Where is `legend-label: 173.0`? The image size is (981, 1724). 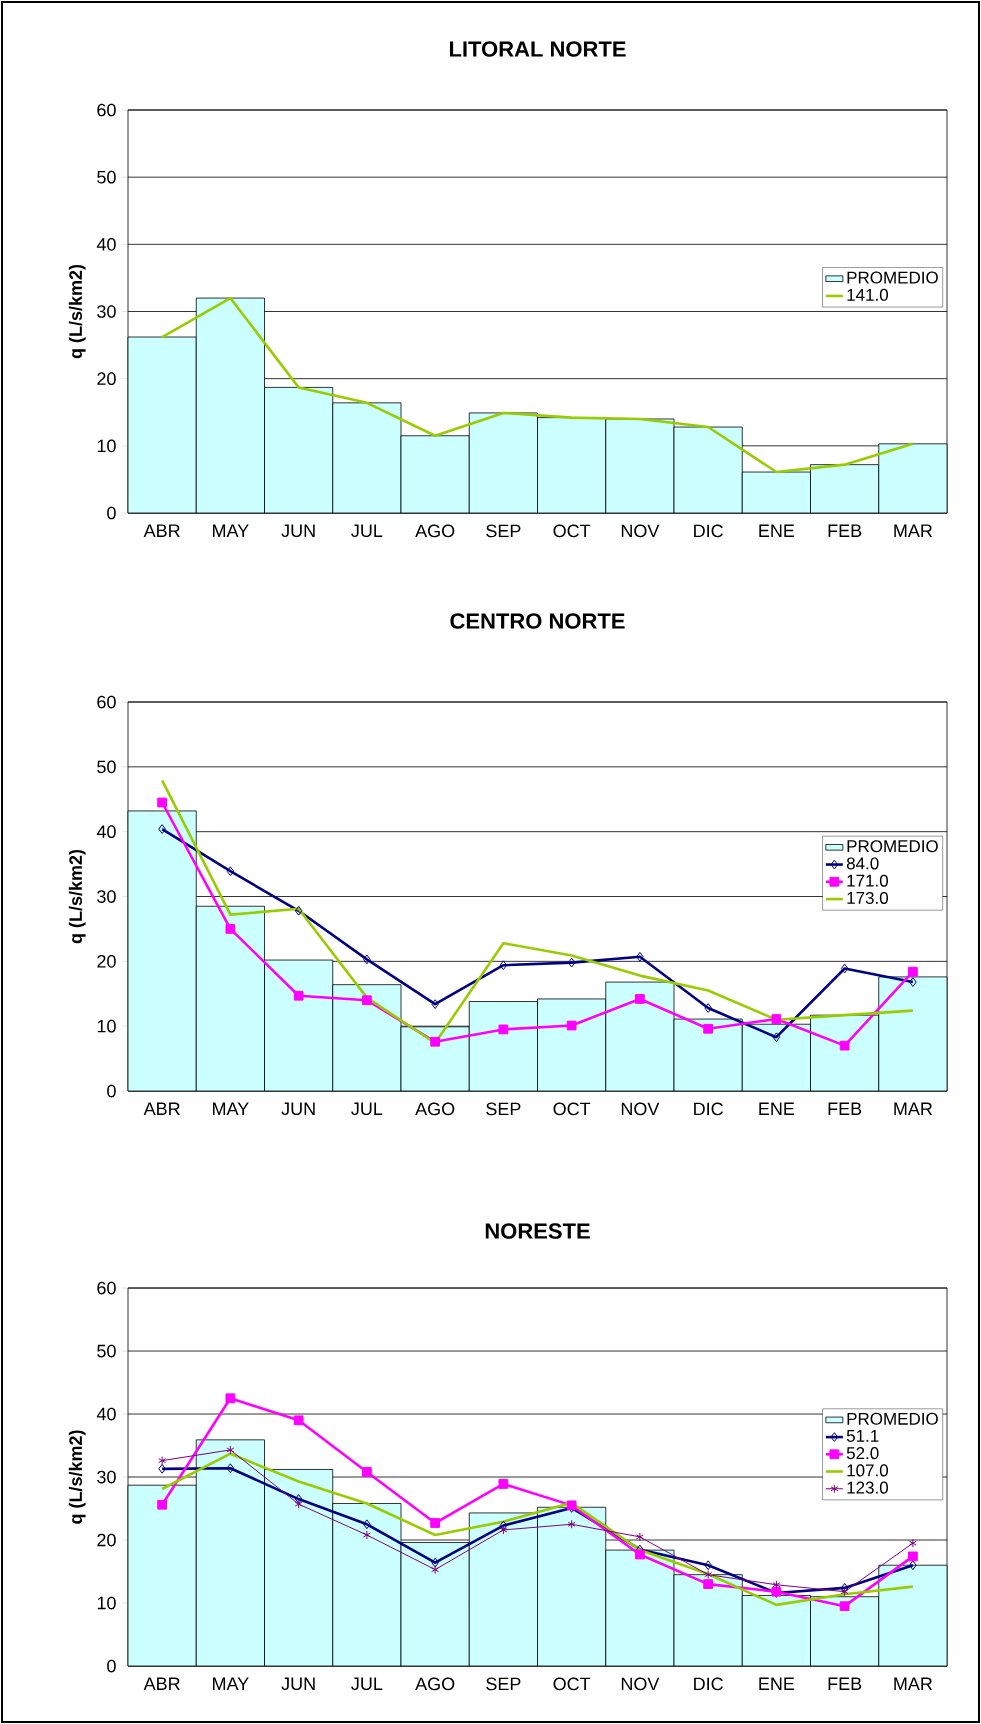 legend-label: 173.0 is located at coordinates (868, 897).